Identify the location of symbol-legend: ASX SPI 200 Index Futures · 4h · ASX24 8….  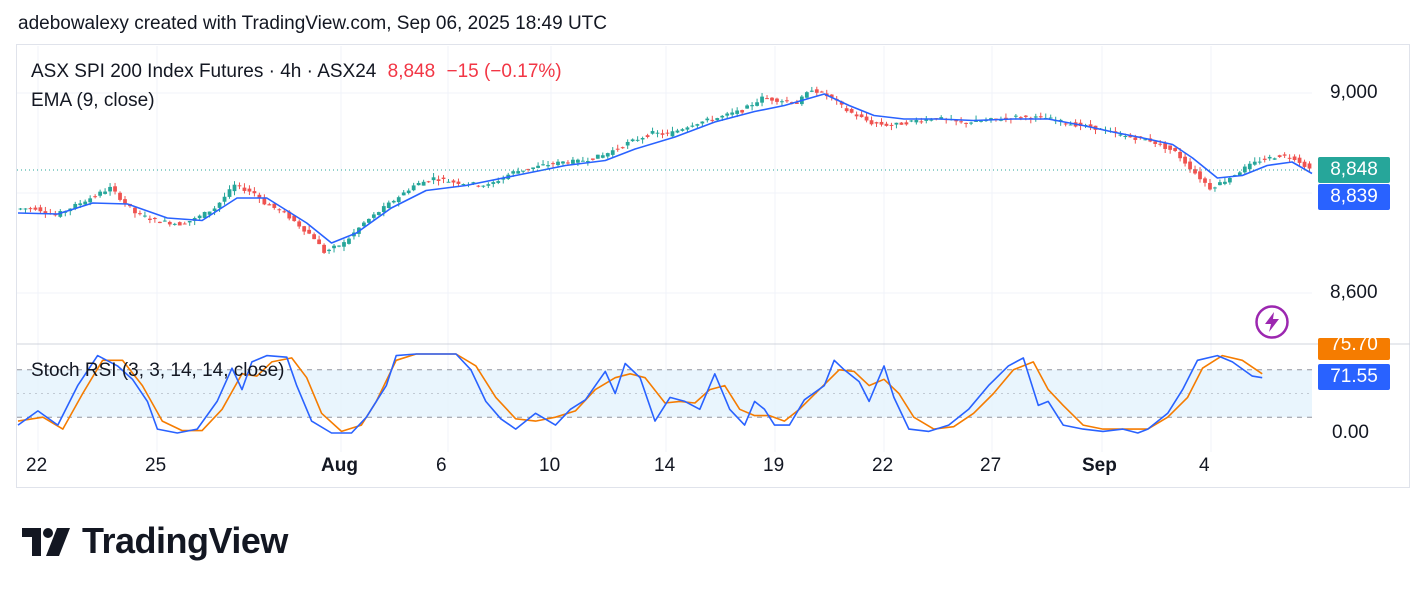
(296, 72).